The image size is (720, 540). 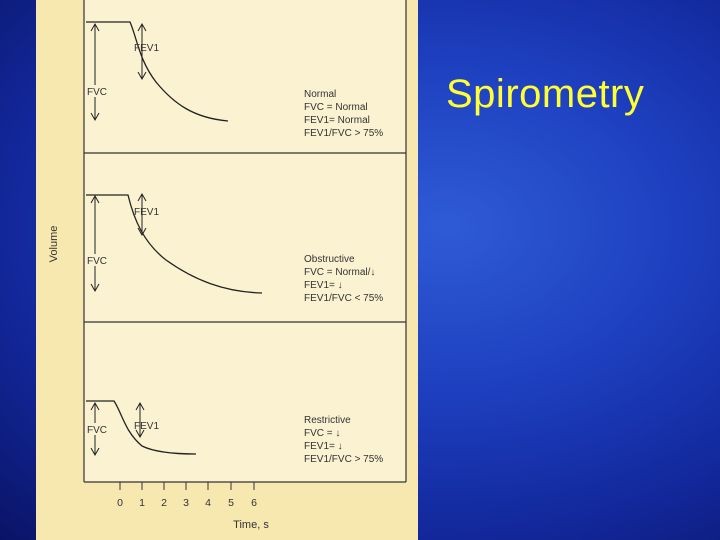 I want to click on x-axis-title: Time, s, so click(x=251, y=525).